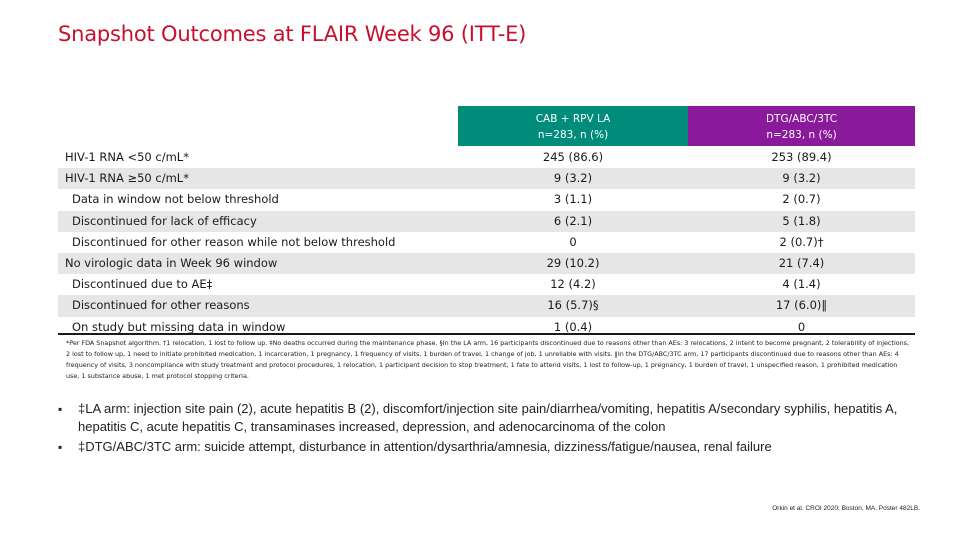 This screenshot has height=540, width=960. Describe the element at coordinates (486, 179) in the screenshot. I see `table-row: HIV-1 RNA ≥50 c/mL* 9 (3.2) 9 (3.2)` at that location.